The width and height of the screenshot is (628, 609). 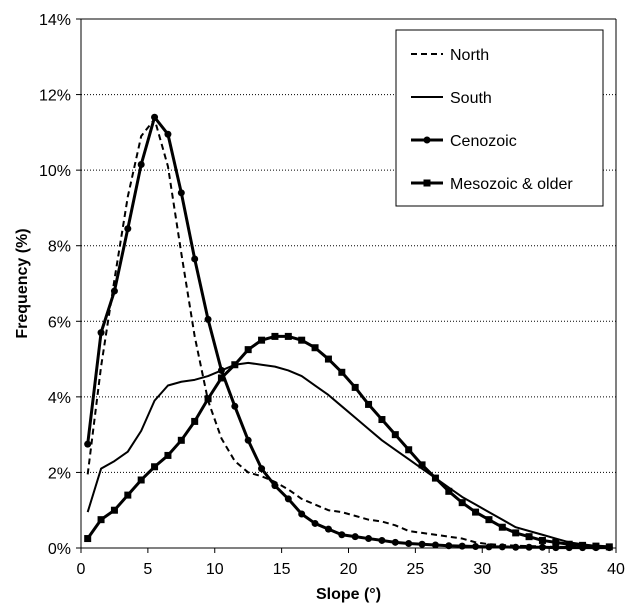 I want to click on x-tick-label-2: 10, so click(x=215, y=569).